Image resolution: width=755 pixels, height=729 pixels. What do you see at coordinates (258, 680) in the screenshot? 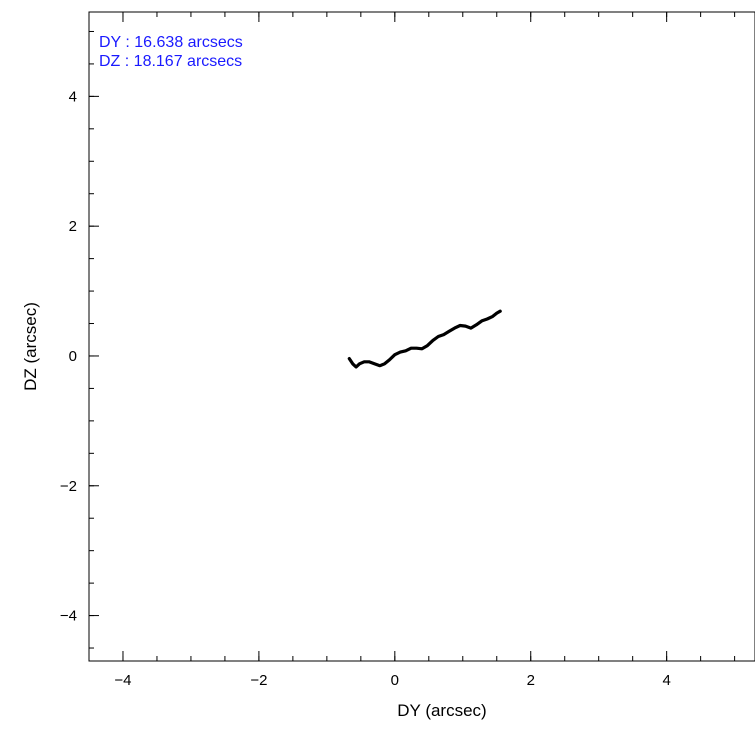
I see `x-tick-label: −2` at bounding box center [258, 680].